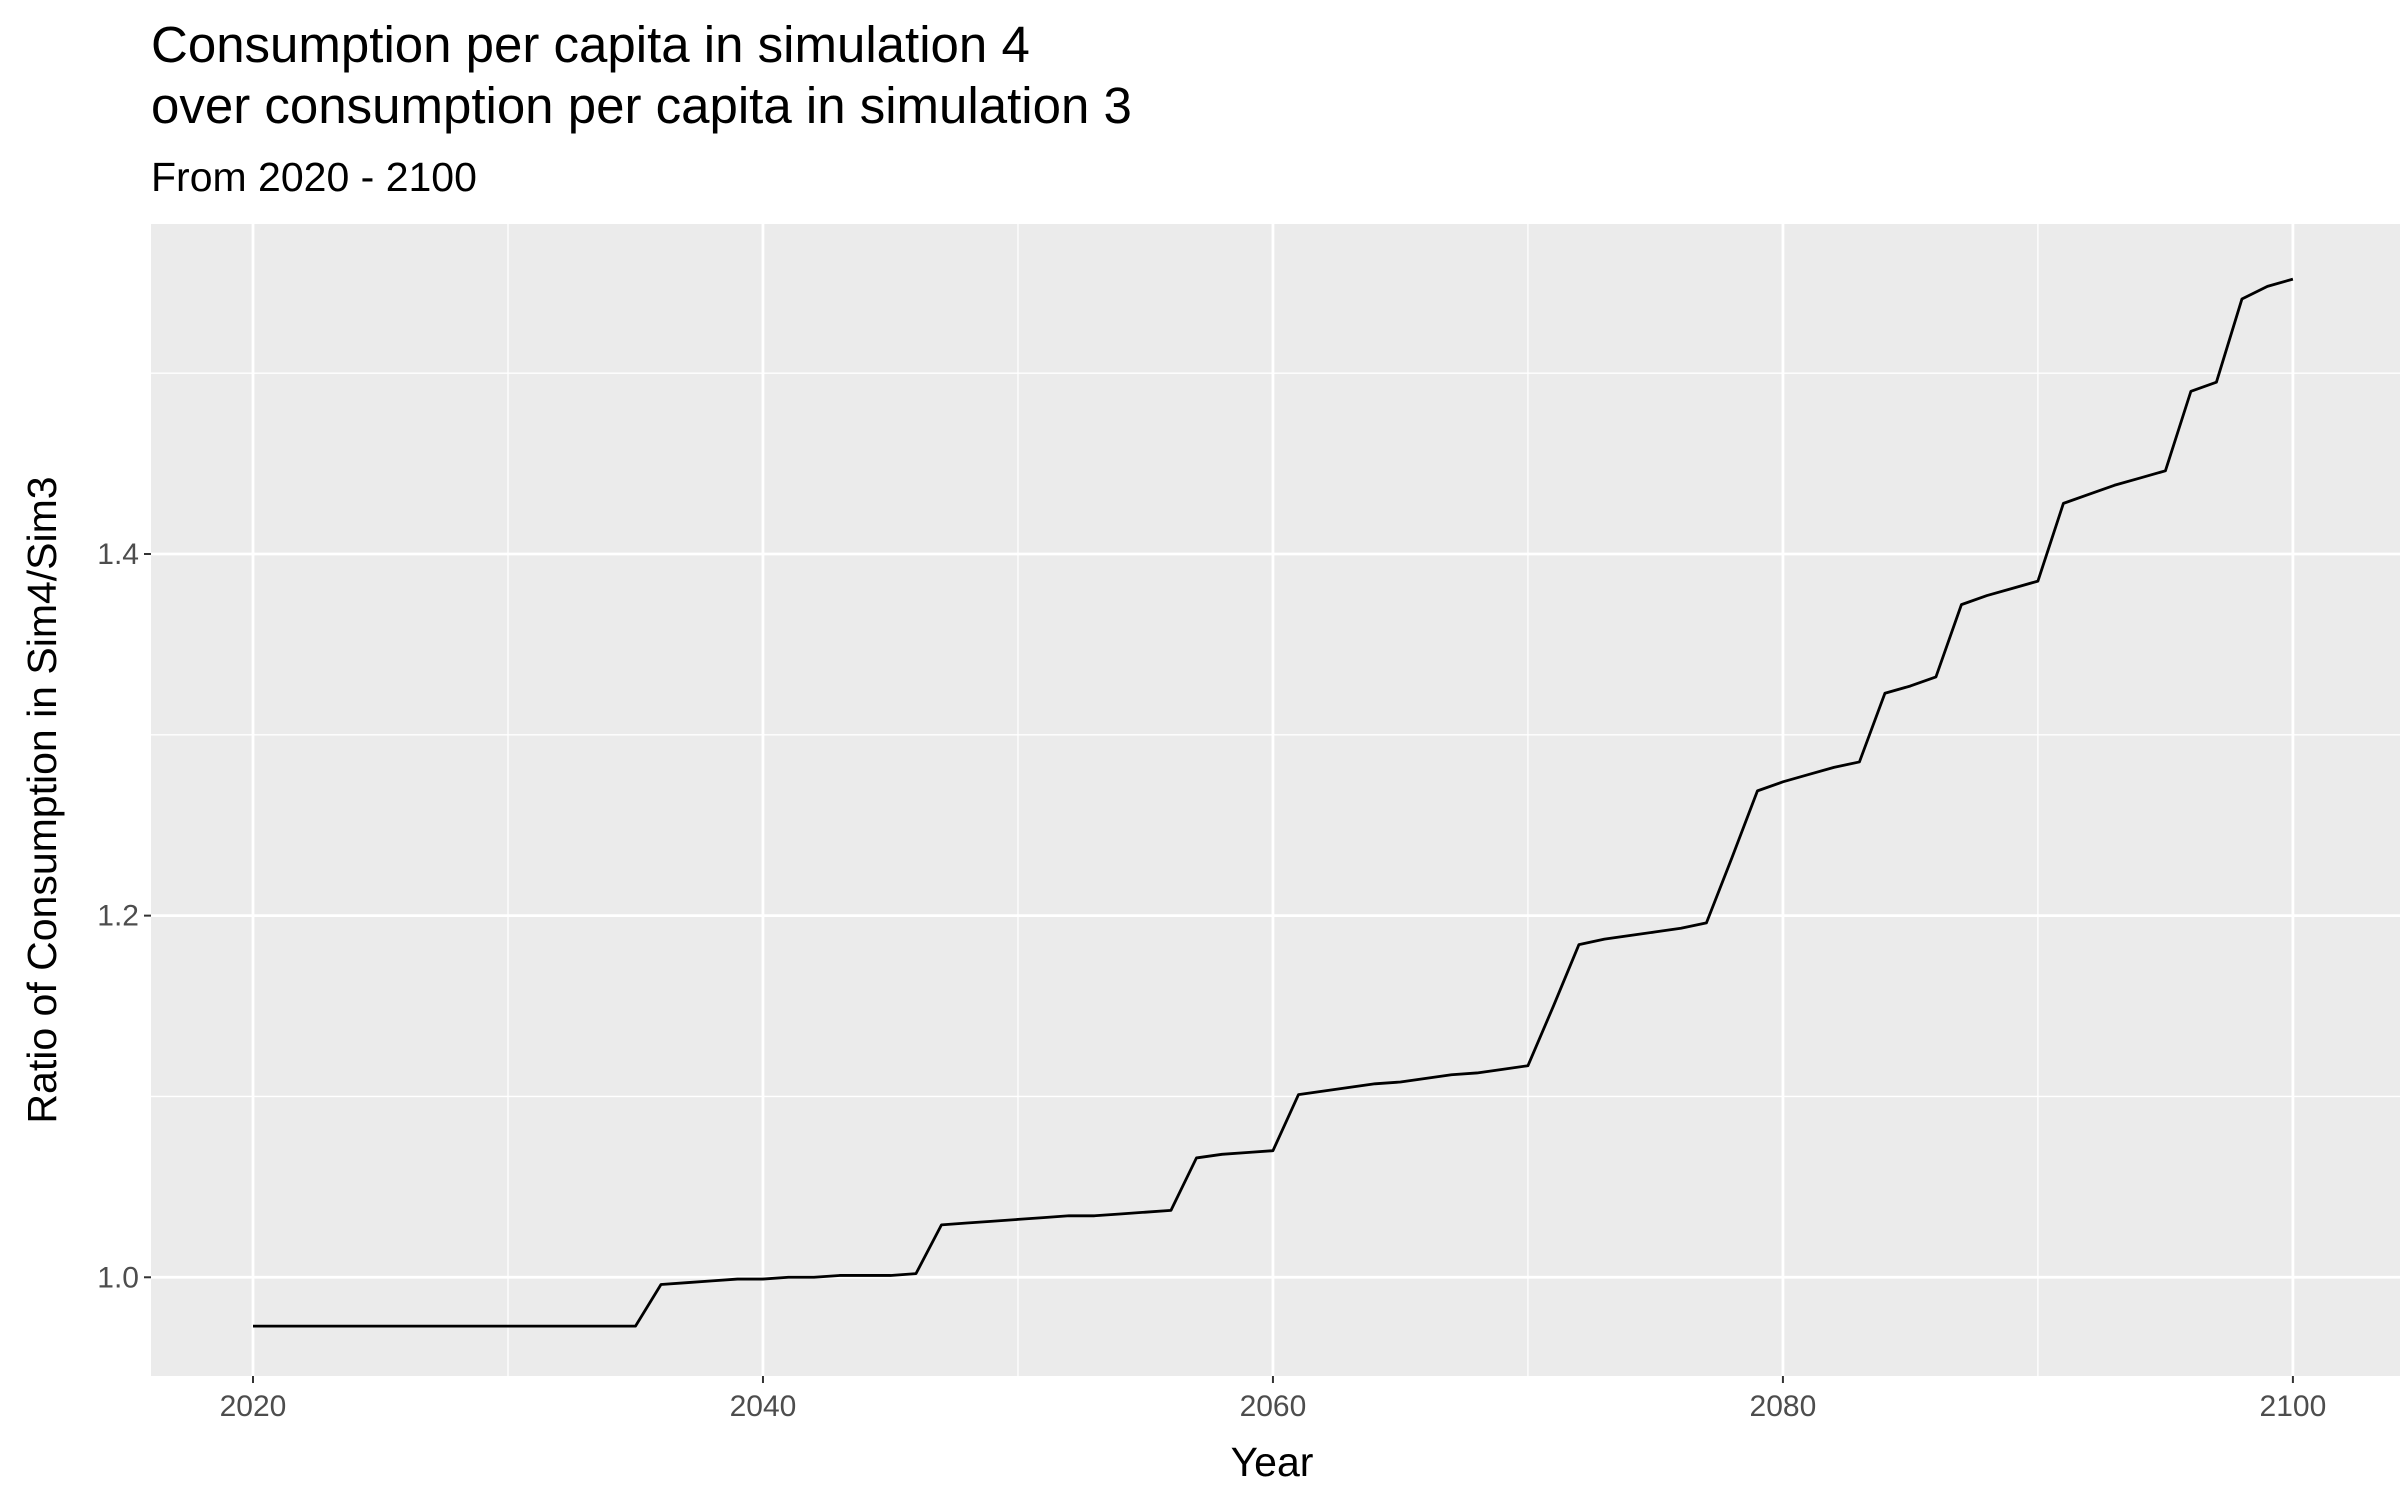 This screenshot has width=2400, height=1500. Describe the element at coordinates (590, 44) in the screenshot. I see `chart-title: Consumption per capita in simulation 4` at that location.